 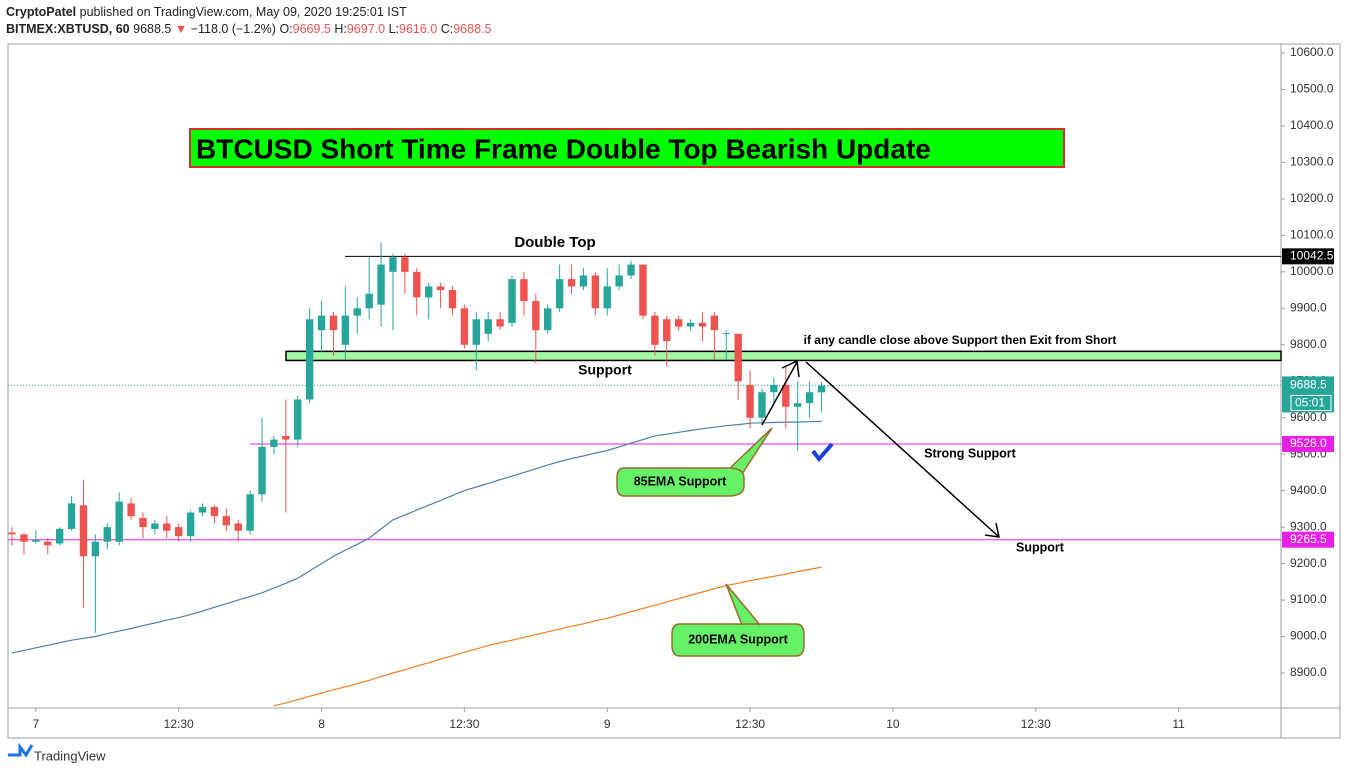 I want to click on arrow-up, so click(x=779, y=393).